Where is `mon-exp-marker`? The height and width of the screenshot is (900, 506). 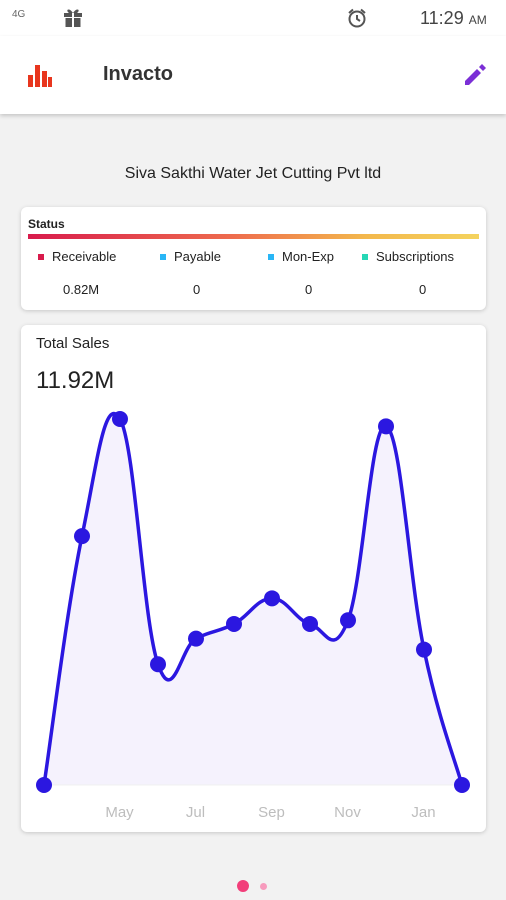
mon-exp-marker is located at coordinates (271, 256).